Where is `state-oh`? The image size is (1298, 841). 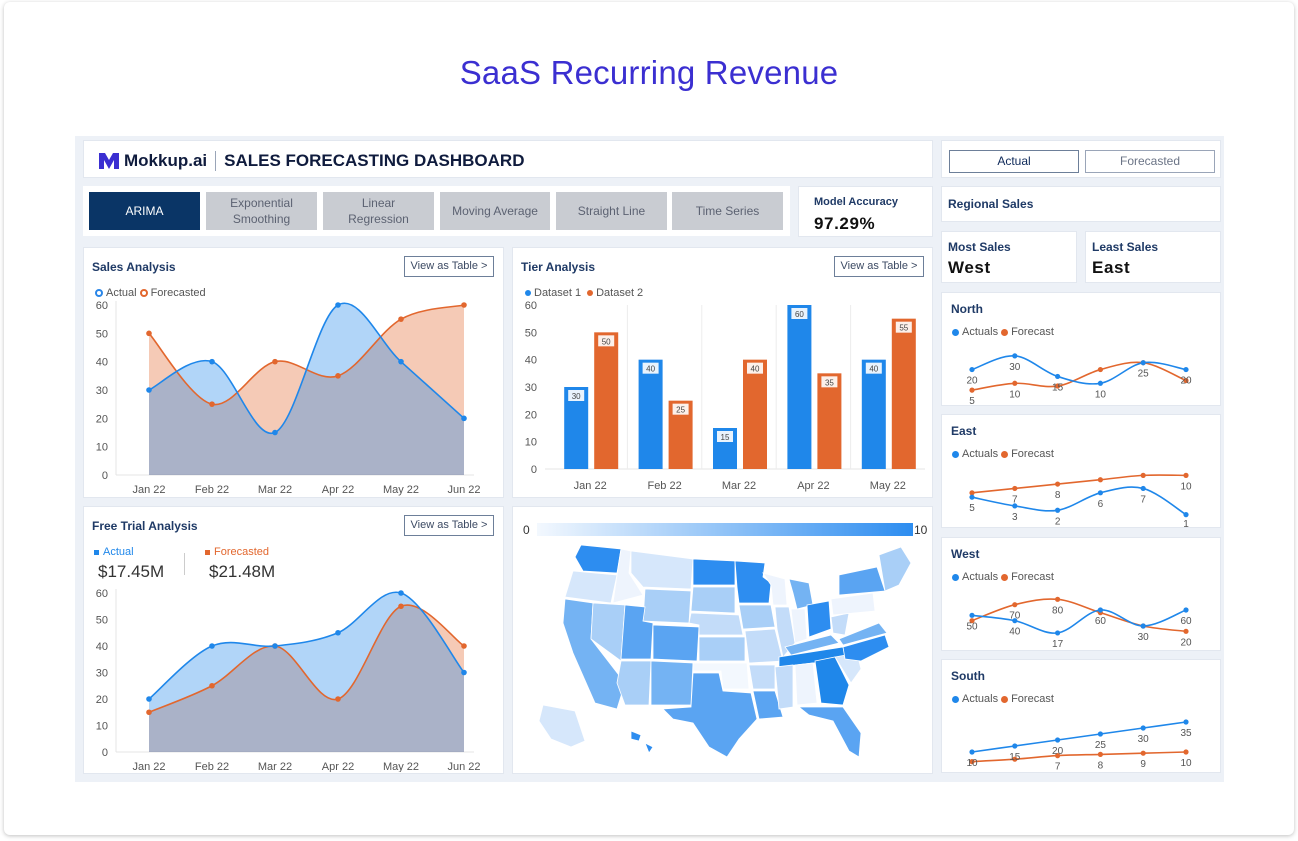
state-oh is located at coordinates (819, 619).